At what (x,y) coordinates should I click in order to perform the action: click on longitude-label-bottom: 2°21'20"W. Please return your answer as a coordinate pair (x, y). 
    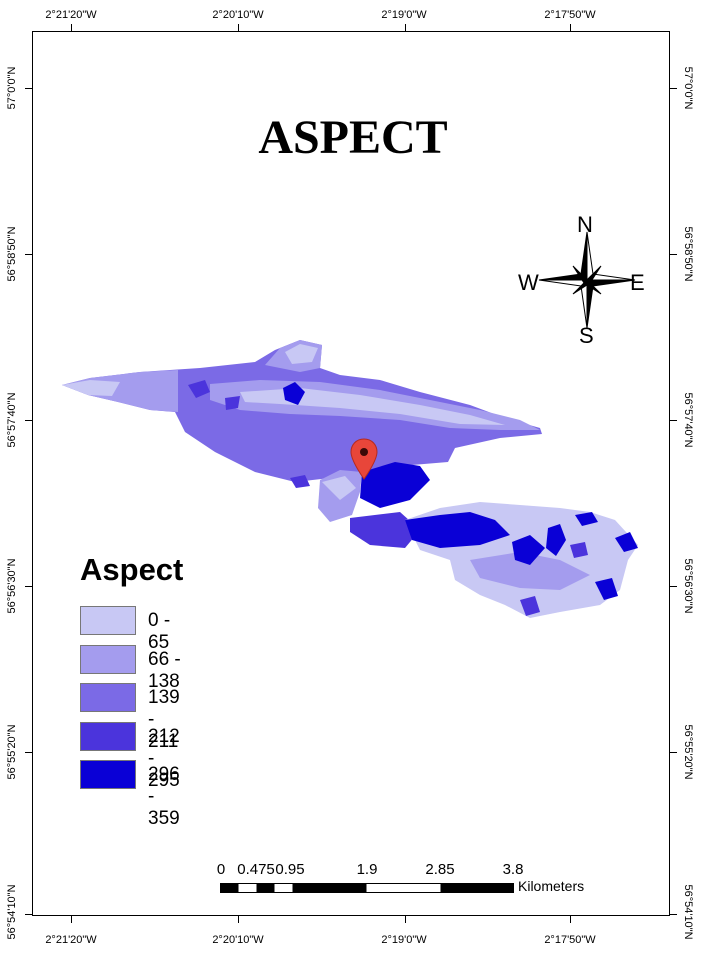
    Looking at the image, I should click on (71, 940).